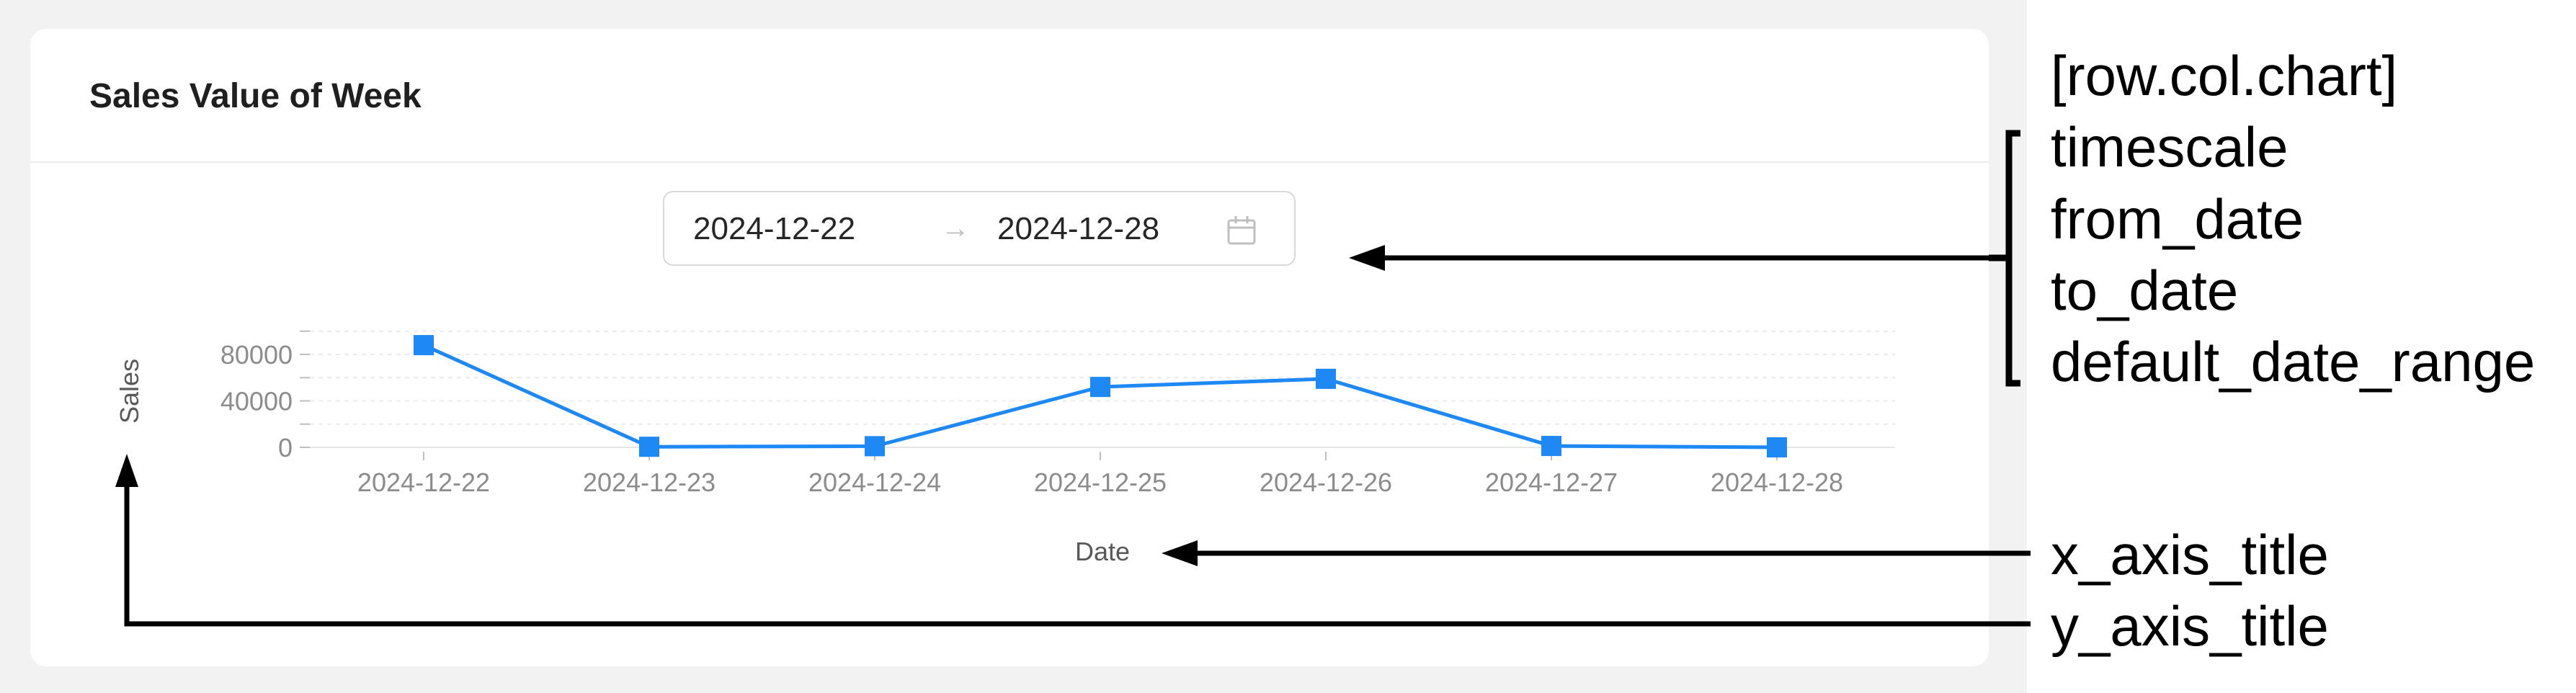 The height and width of the screenshot is (693, 2576). I want to click on x-axis-title: Date, so click(1102, 551).